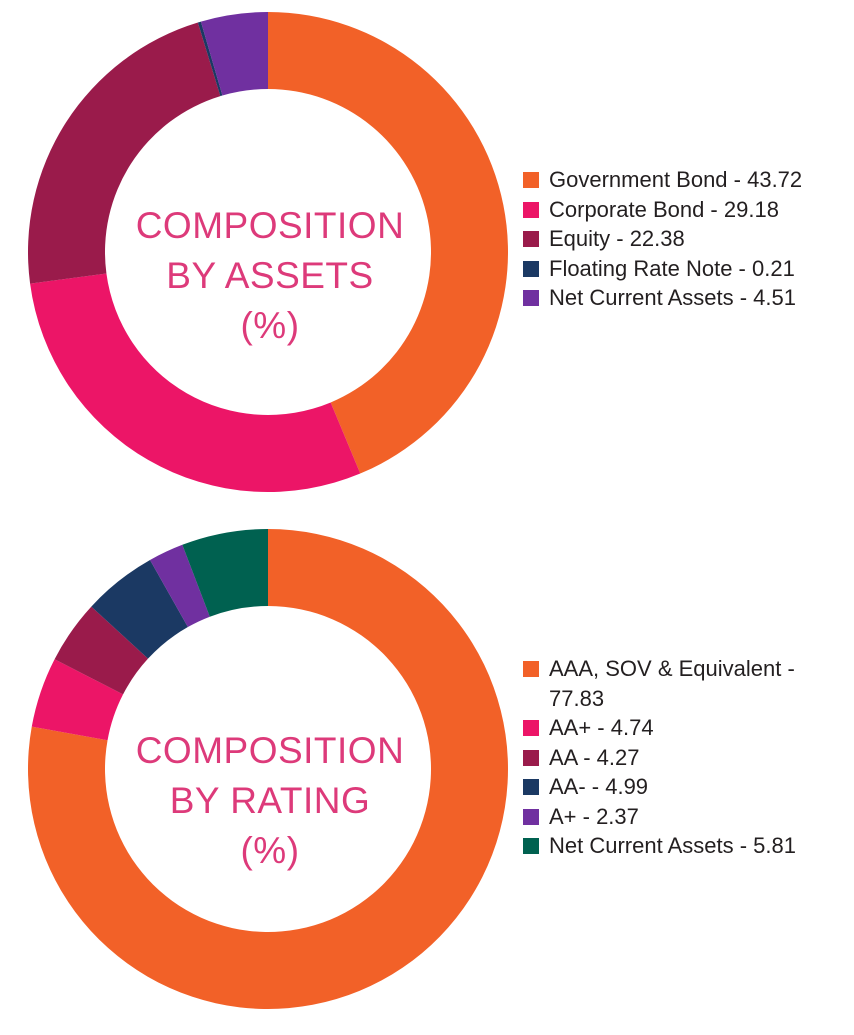  What do you see at coordinates (664, 209) in the screenshot?
I see `legend-label: Corporate Bond - 29.18` at bounding box center [664, 209].